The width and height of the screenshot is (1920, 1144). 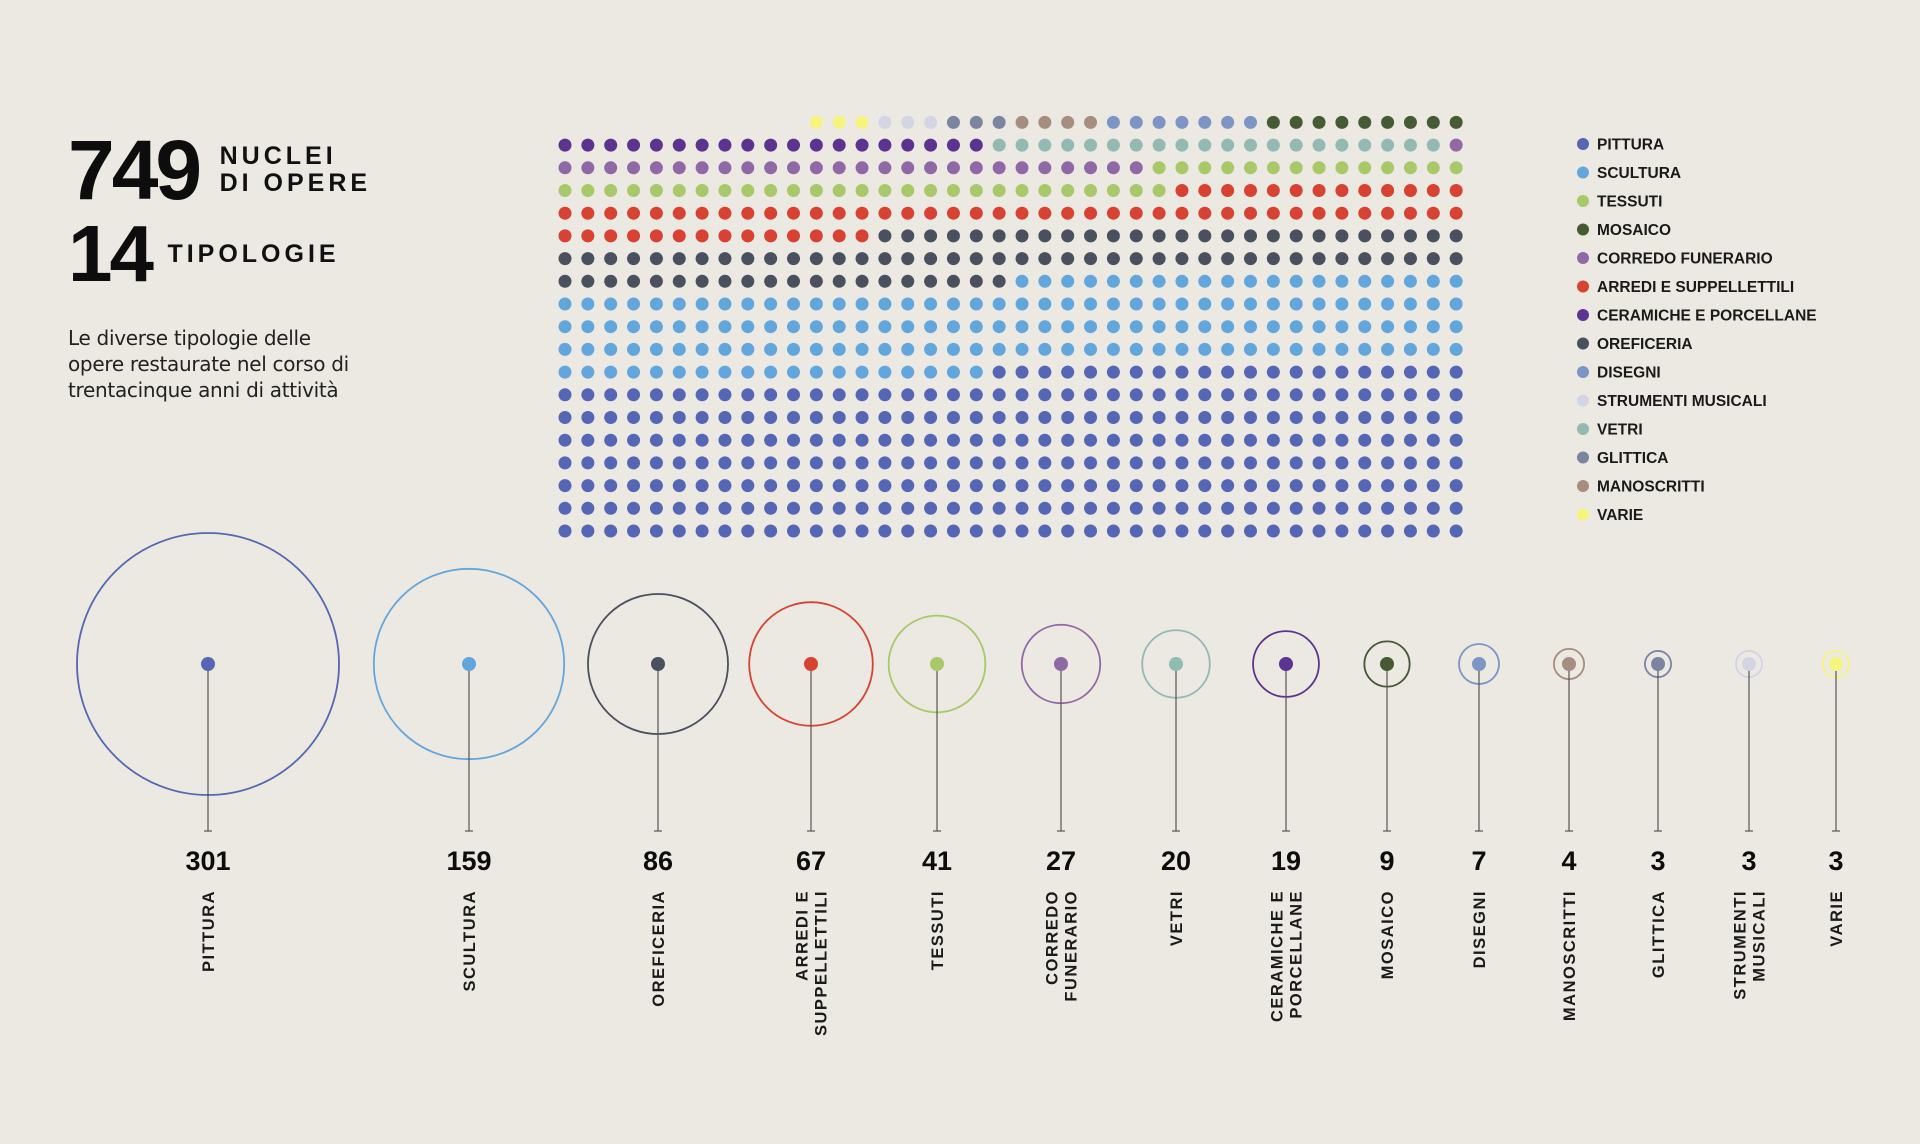 What do you see at coordinates (1583, 315) in the screenshot?
I see `legend-swatch` at bounding box center [1583, 315].